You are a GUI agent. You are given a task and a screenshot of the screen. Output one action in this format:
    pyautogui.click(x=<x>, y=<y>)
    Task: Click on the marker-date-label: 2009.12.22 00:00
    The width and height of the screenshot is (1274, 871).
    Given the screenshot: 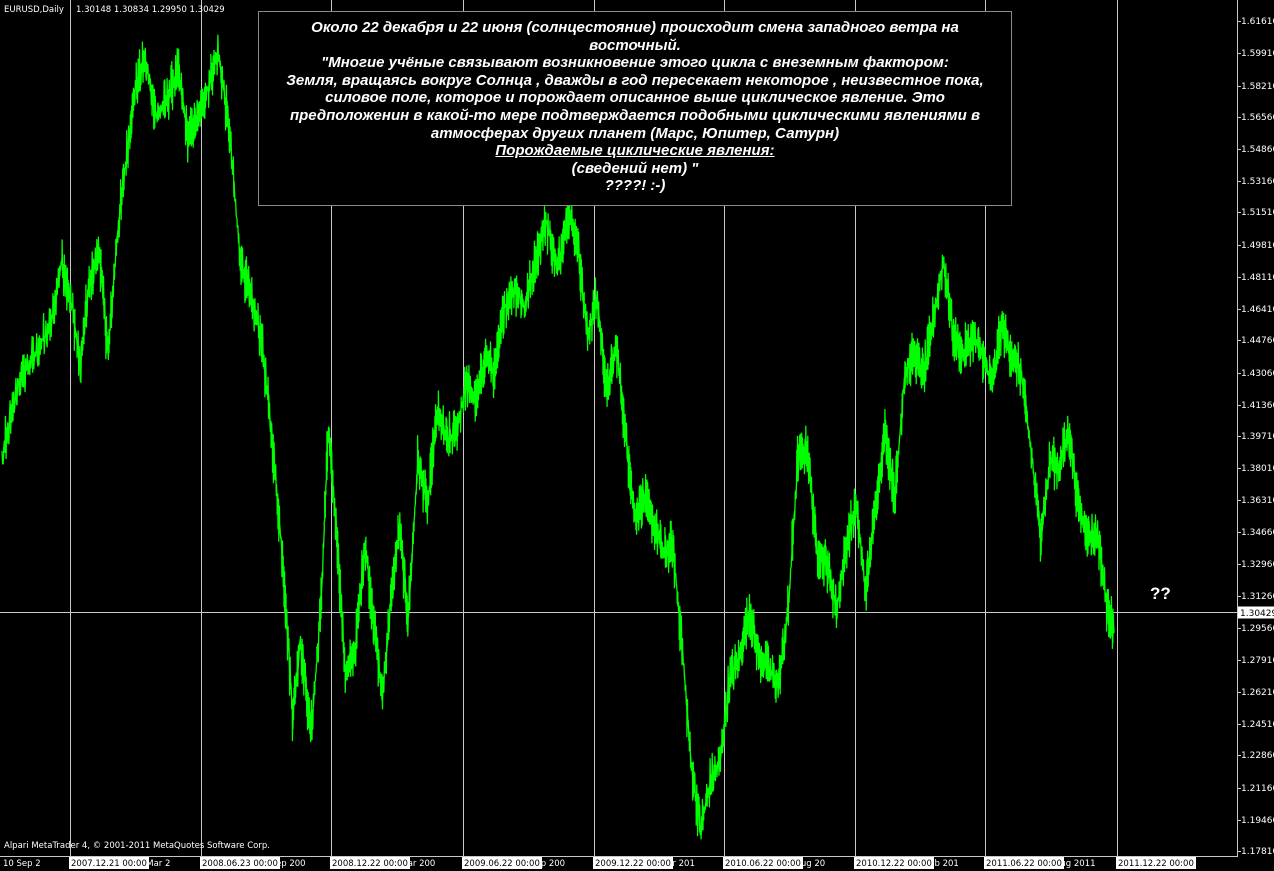 What is the action you would take?
    pyautogui.click(x=633, y=864)
    